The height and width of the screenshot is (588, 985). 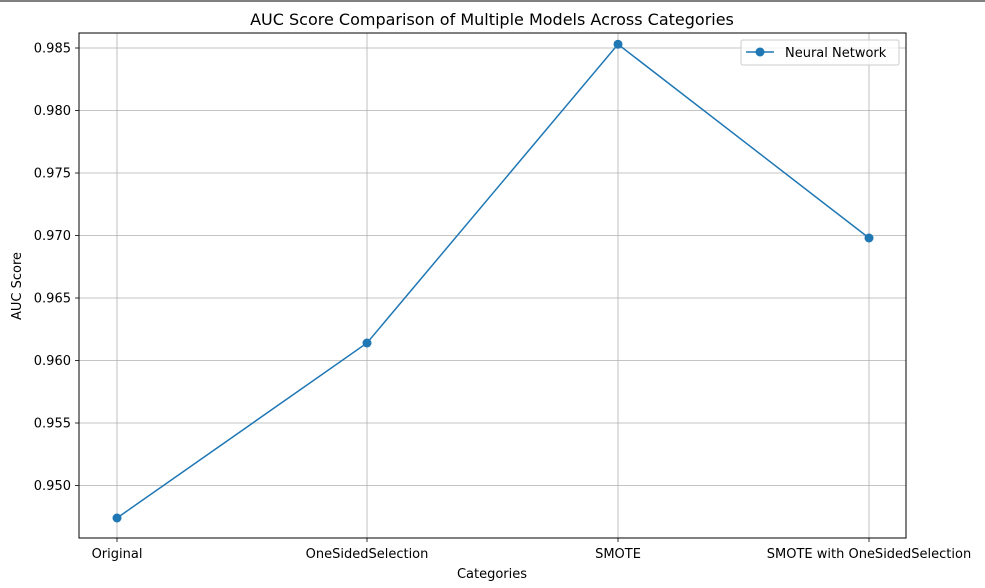 What do you see at coordinates (618, 554) in the screenshot?
I see `x-tick-label: SMOTE` at bounding box center [618, 554].